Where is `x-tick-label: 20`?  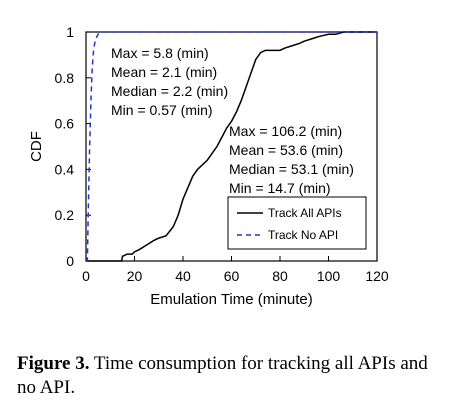 x-tick-label: 20 is located at coordinates (135, 276).